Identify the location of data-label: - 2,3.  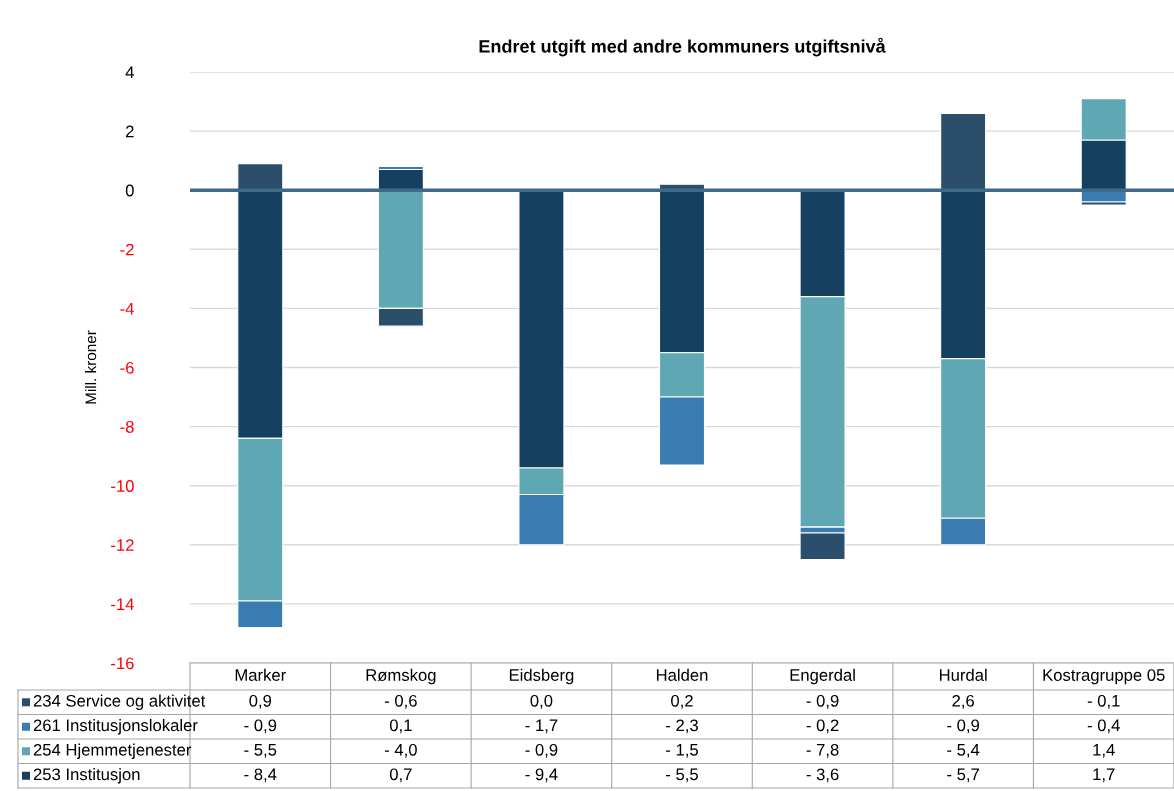
(682, 726).